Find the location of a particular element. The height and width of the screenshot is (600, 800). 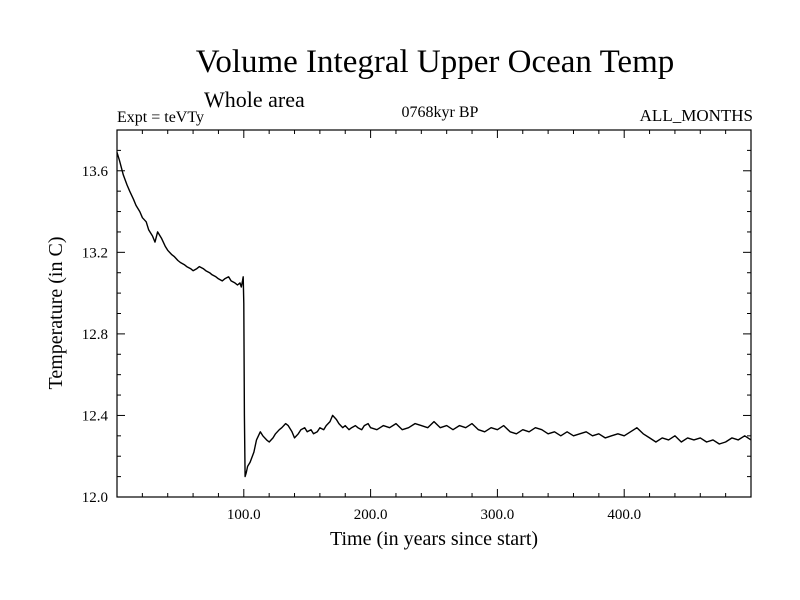

chart-subtitle: Whole area is located at coordinates (254, 99).